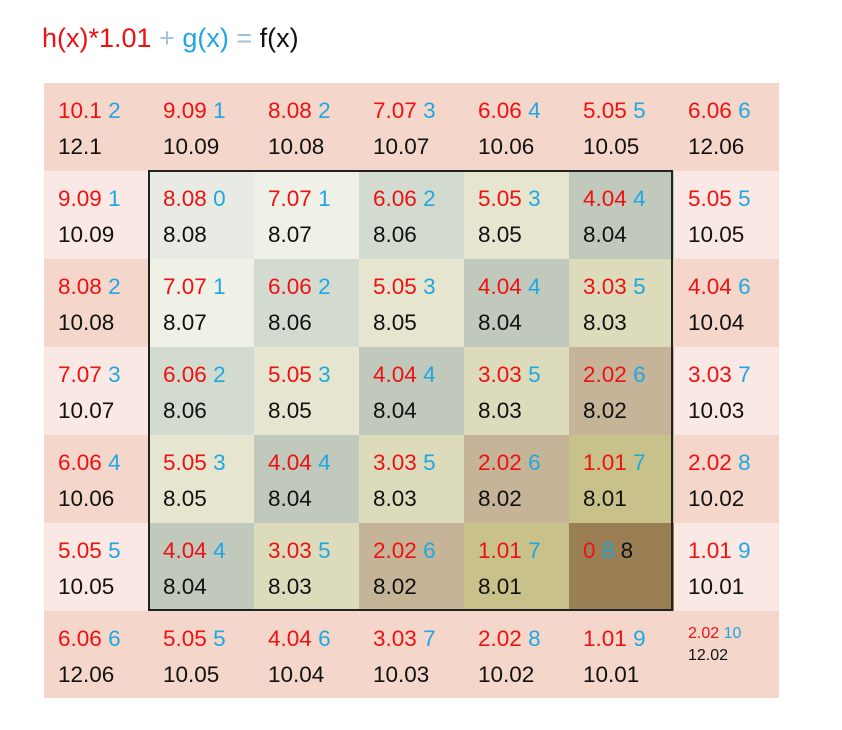 This screenshot has height=730, width=842. I want to click on cell-top-line: 0 8 8, so click(628, 551).